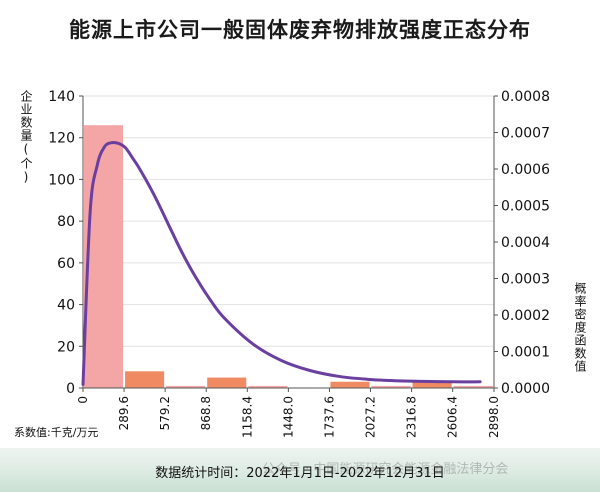  I want to click on watermark-text: 公众号 · 中国能源研究会能源金融法律分会, so click(385, 469).